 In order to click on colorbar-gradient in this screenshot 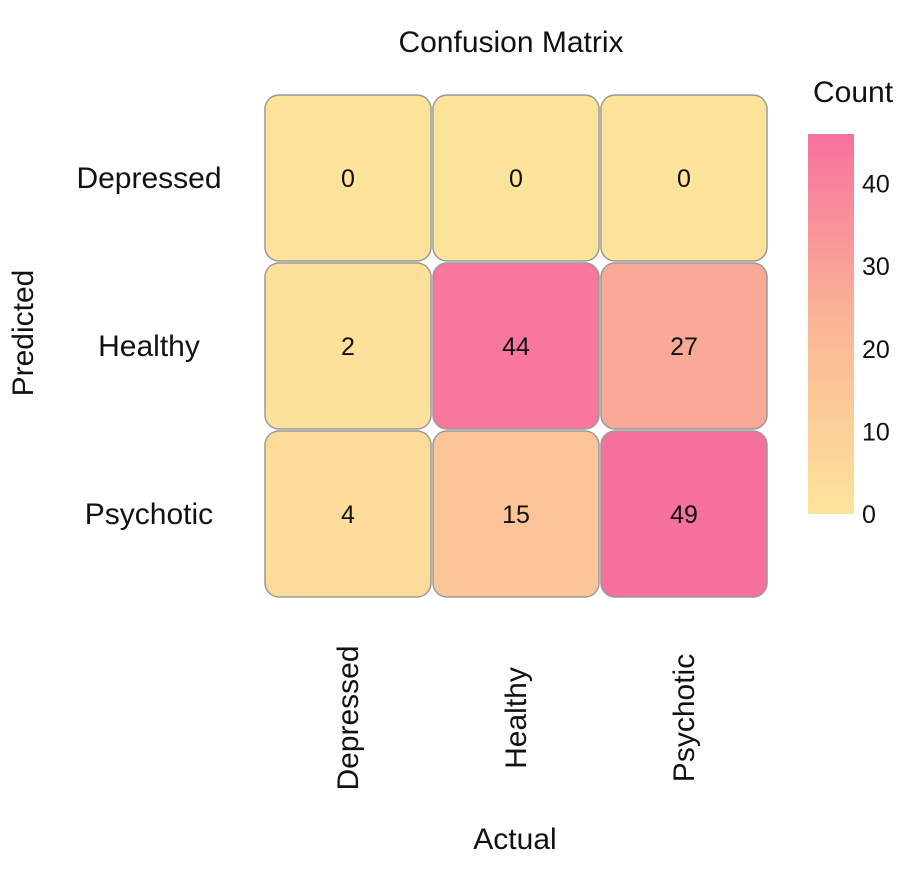, I will do `click(831, 324)`.